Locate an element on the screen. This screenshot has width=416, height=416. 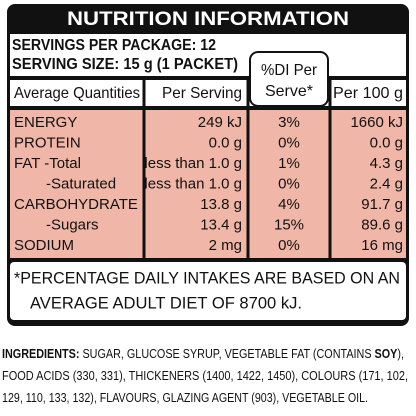
per-100g: 89.6 g is located at coordinates (382, 224).